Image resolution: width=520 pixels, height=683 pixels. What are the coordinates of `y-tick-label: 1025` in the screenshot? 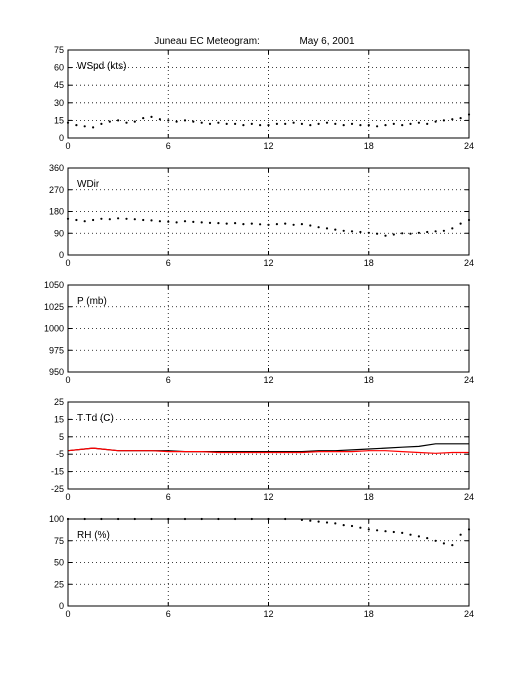 It's located at (54, 307).